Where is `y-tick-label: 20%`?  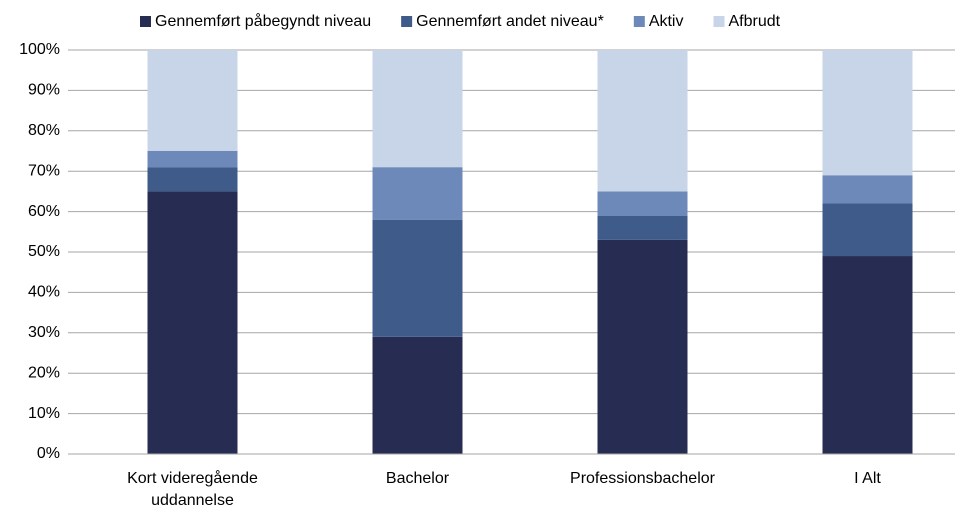
y-tick-label: 20% is located at coordinates (44, 372).